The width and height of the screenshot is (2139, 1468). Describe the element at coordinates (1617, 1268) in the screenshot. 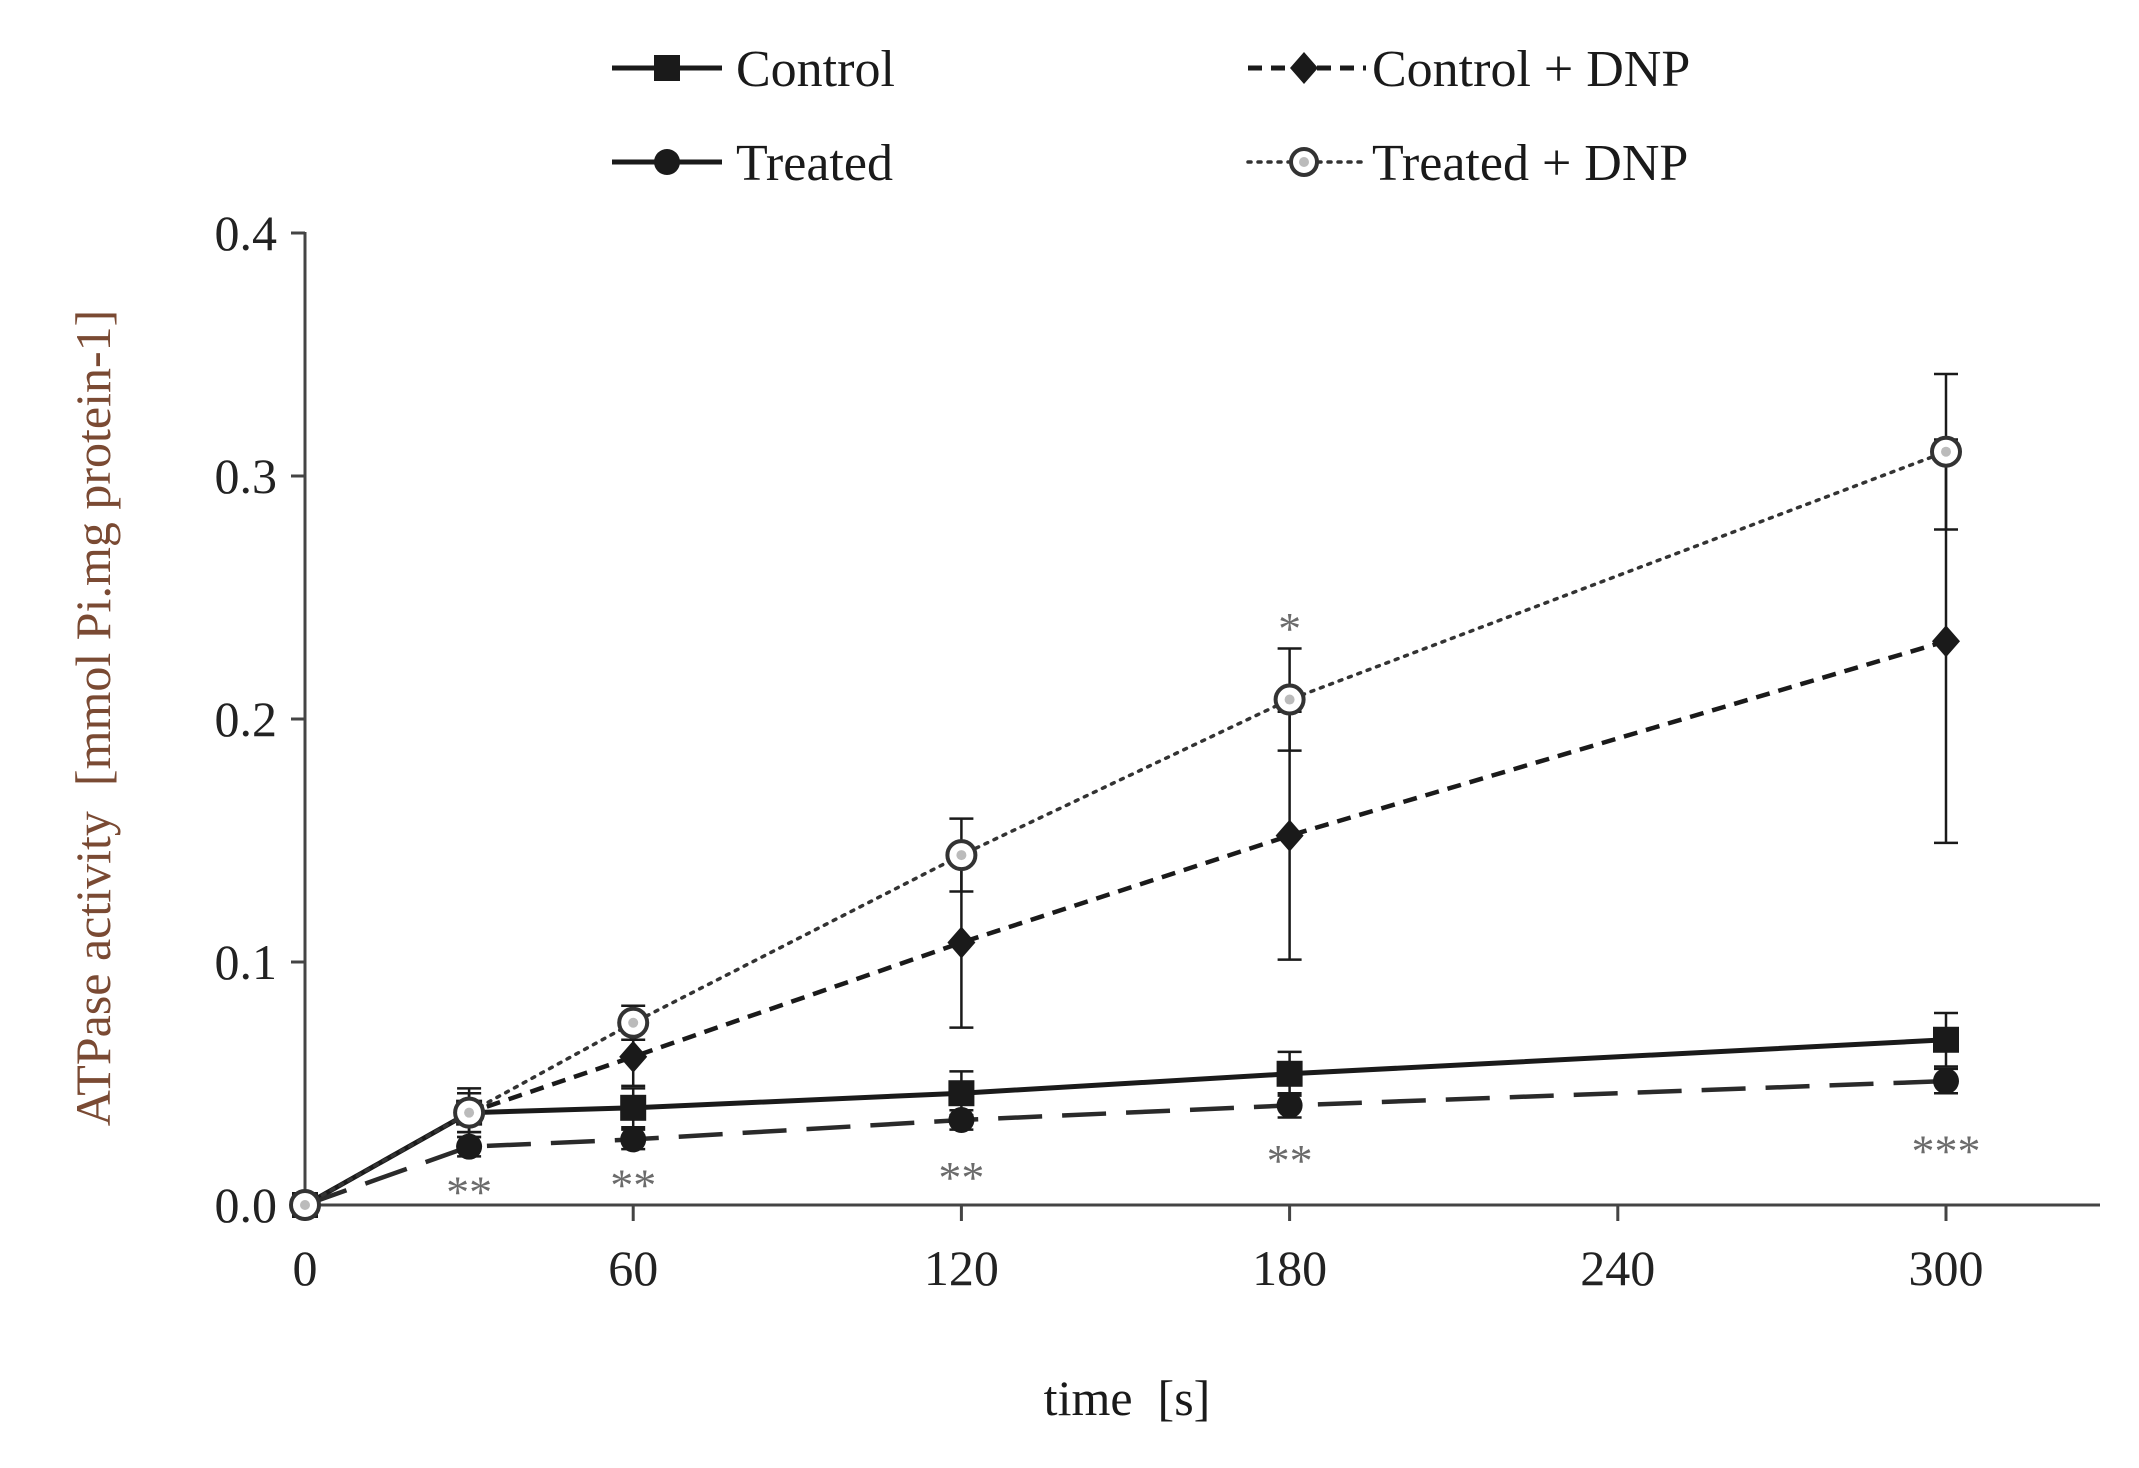

I see `x-tick-label-240: 240` at that location.